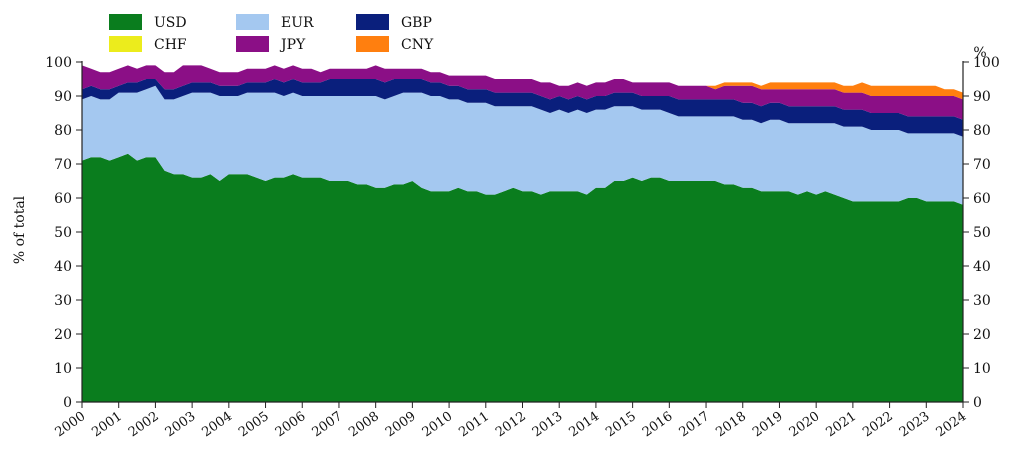 The width and height of the screenshot is (1024, 465). I want to click on legend-label-eur: EUR, so click(297, 23).